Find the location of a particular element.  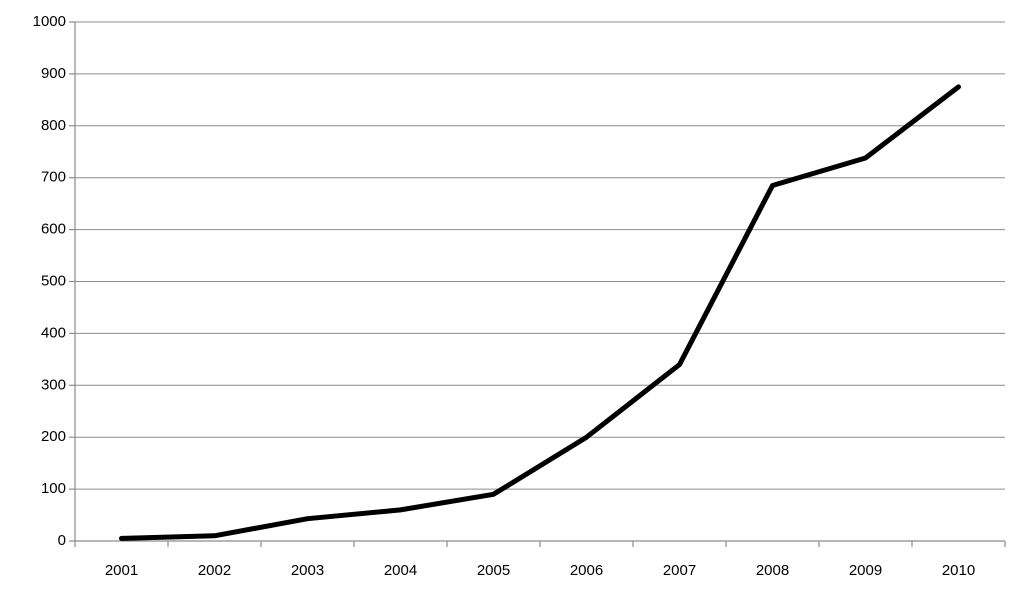

y-tick-label: 900 is located at coordinates (53, 73).